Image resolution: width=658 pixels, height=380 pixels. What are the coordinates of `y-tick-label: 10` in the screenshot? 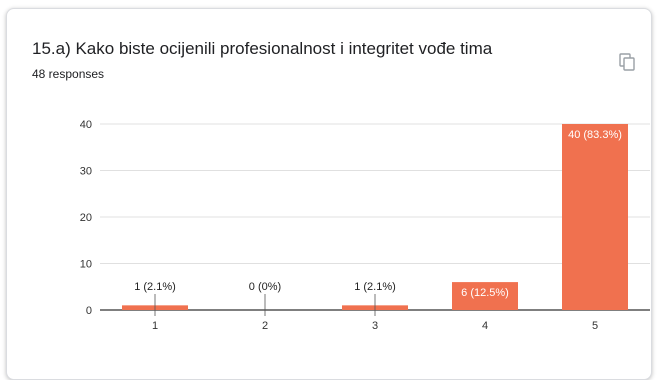 It's located at (86, 265).